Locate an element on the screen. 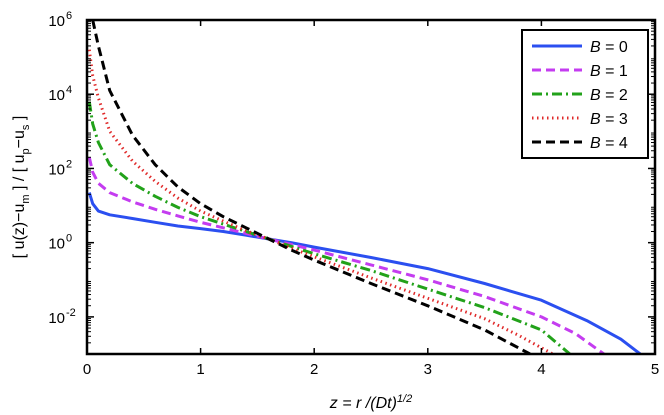 Image resolution: width=664 pixels, height=415 pixels. legend: B = 0 B = 1 B = 2 B = 3 B = 4 is located at coordinates (585, 94).